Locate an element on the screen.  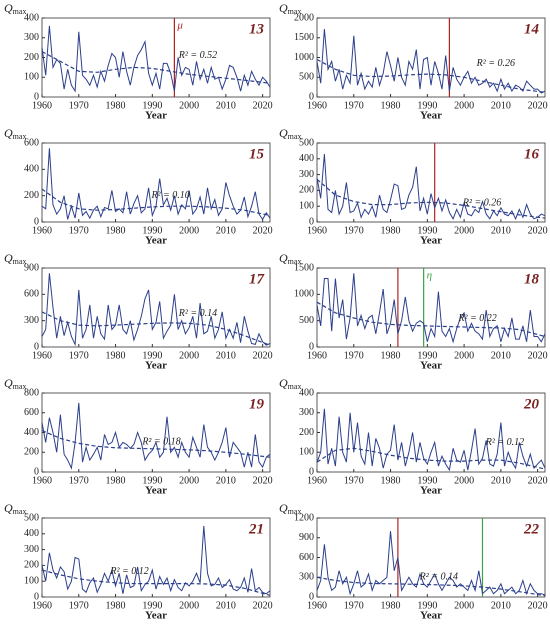
r-squared: R² = 0.18 is located at coordinates (160, 441).